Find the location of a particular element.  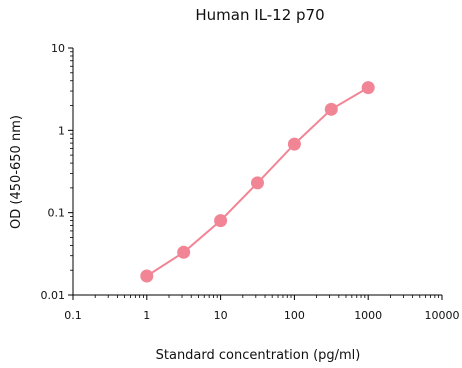

y-tick-label: 0.01 is located at coordinates (53, 295).